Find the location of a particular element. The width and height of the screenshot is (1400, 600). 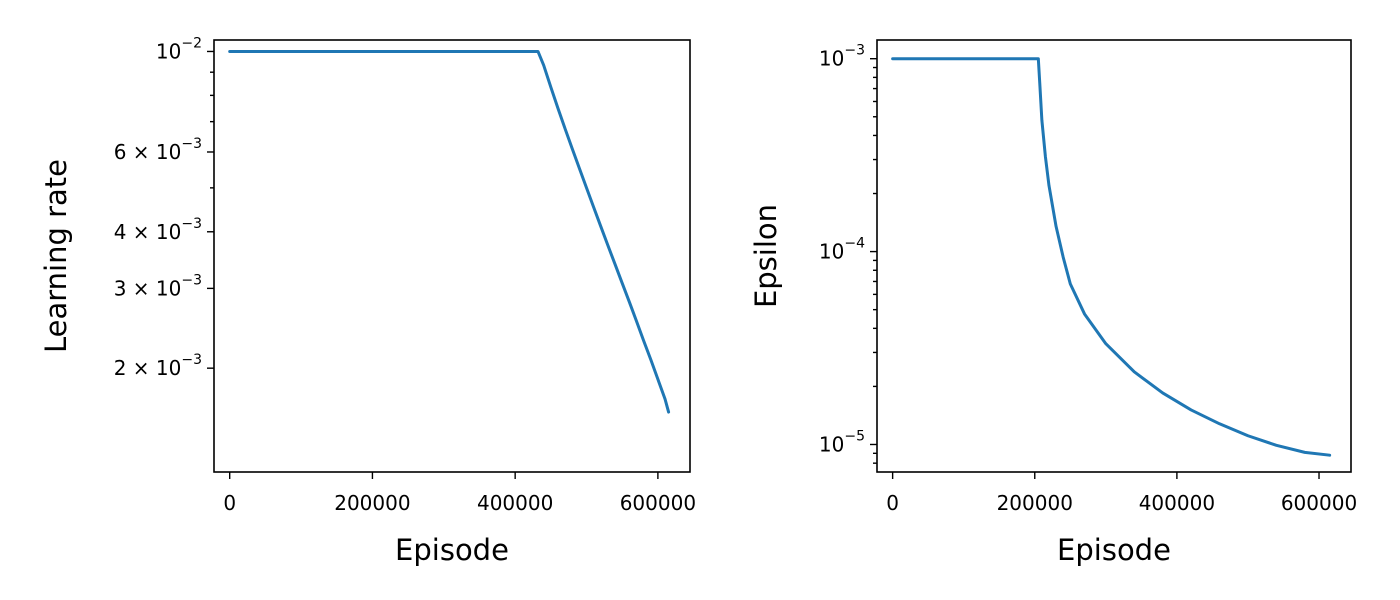

y-tick-base: 2 × 10 is located at coordinates (148, 368).